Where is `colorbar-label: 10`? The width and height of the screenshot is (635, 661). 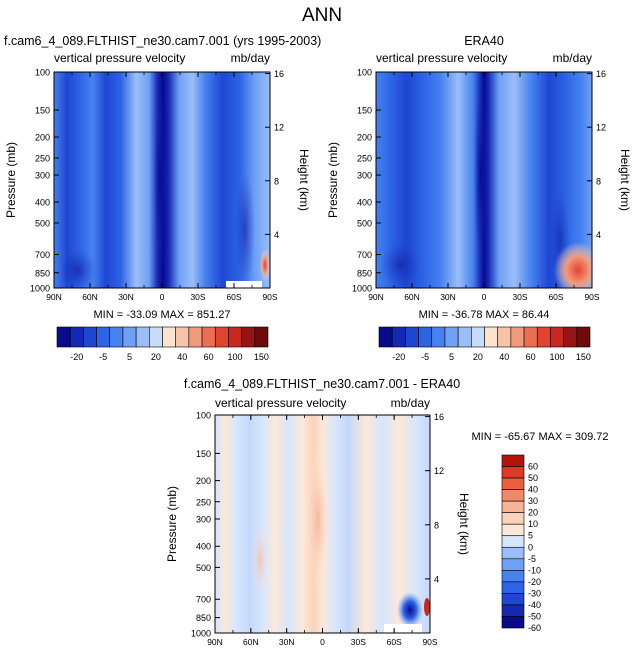
colorbar-label: 10 is located at coordinates (533, 524).